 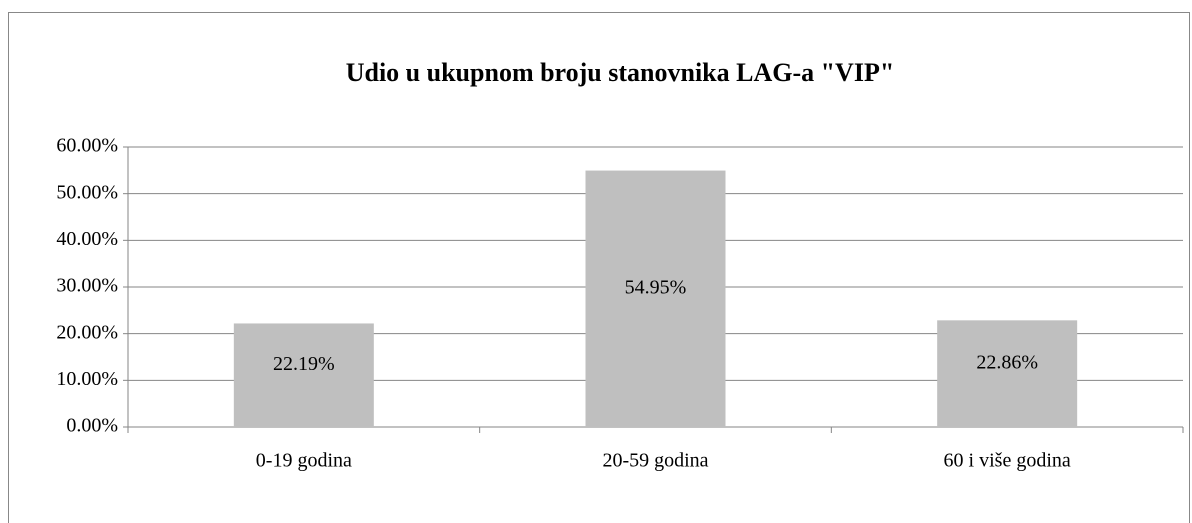 What do you see at coordinates (87, 379) in the screenshot?
I see `y-tick-label: 10.00%` at bounding box center [87, 379].